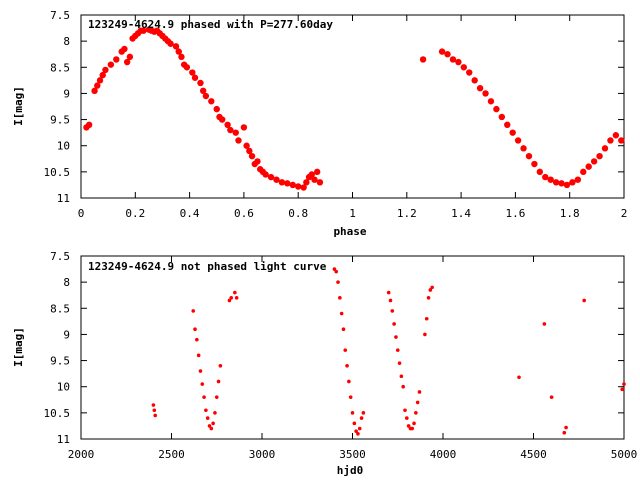 The image size is (640, 480). What do you see at coordinates (171, 454) in the screenshot?
I see `unphased-x-tick-label: 2500` at bounding box center [171, 454].